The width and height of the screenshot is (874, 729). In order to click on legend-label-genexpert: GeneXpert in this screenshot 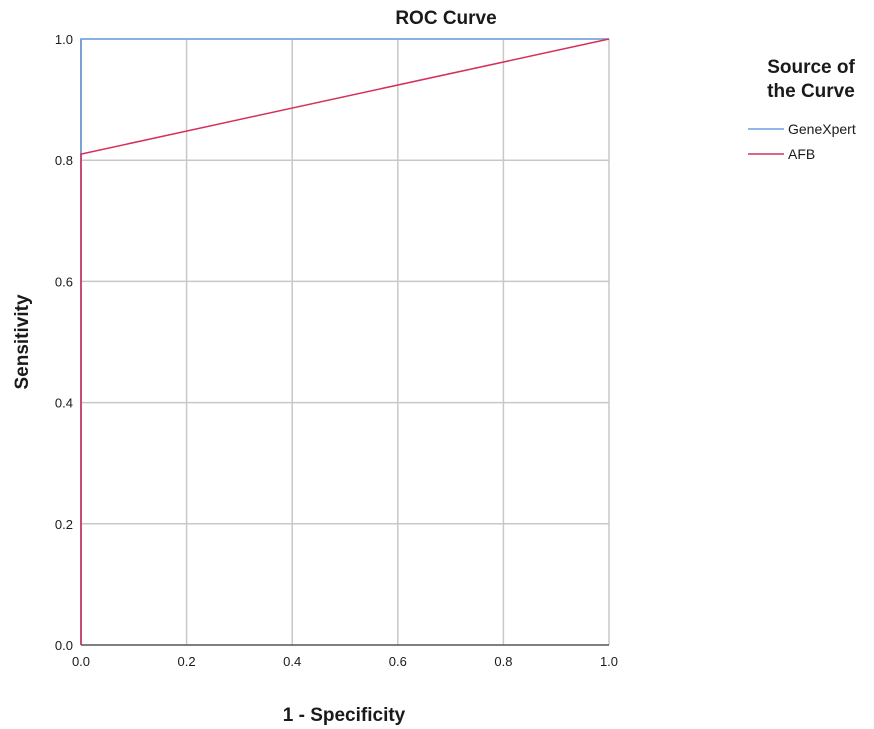, I will do `click(822, 129)`.